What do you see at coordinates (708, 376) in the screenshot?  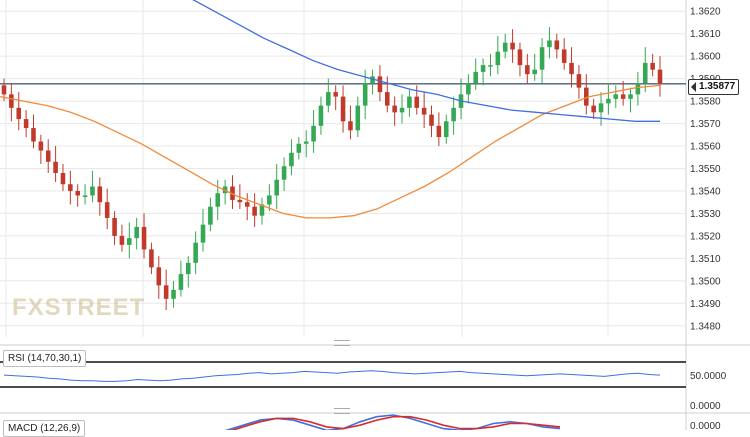 I see `rsi-tick-label: 50.0000` at bounding box center [708, 376].